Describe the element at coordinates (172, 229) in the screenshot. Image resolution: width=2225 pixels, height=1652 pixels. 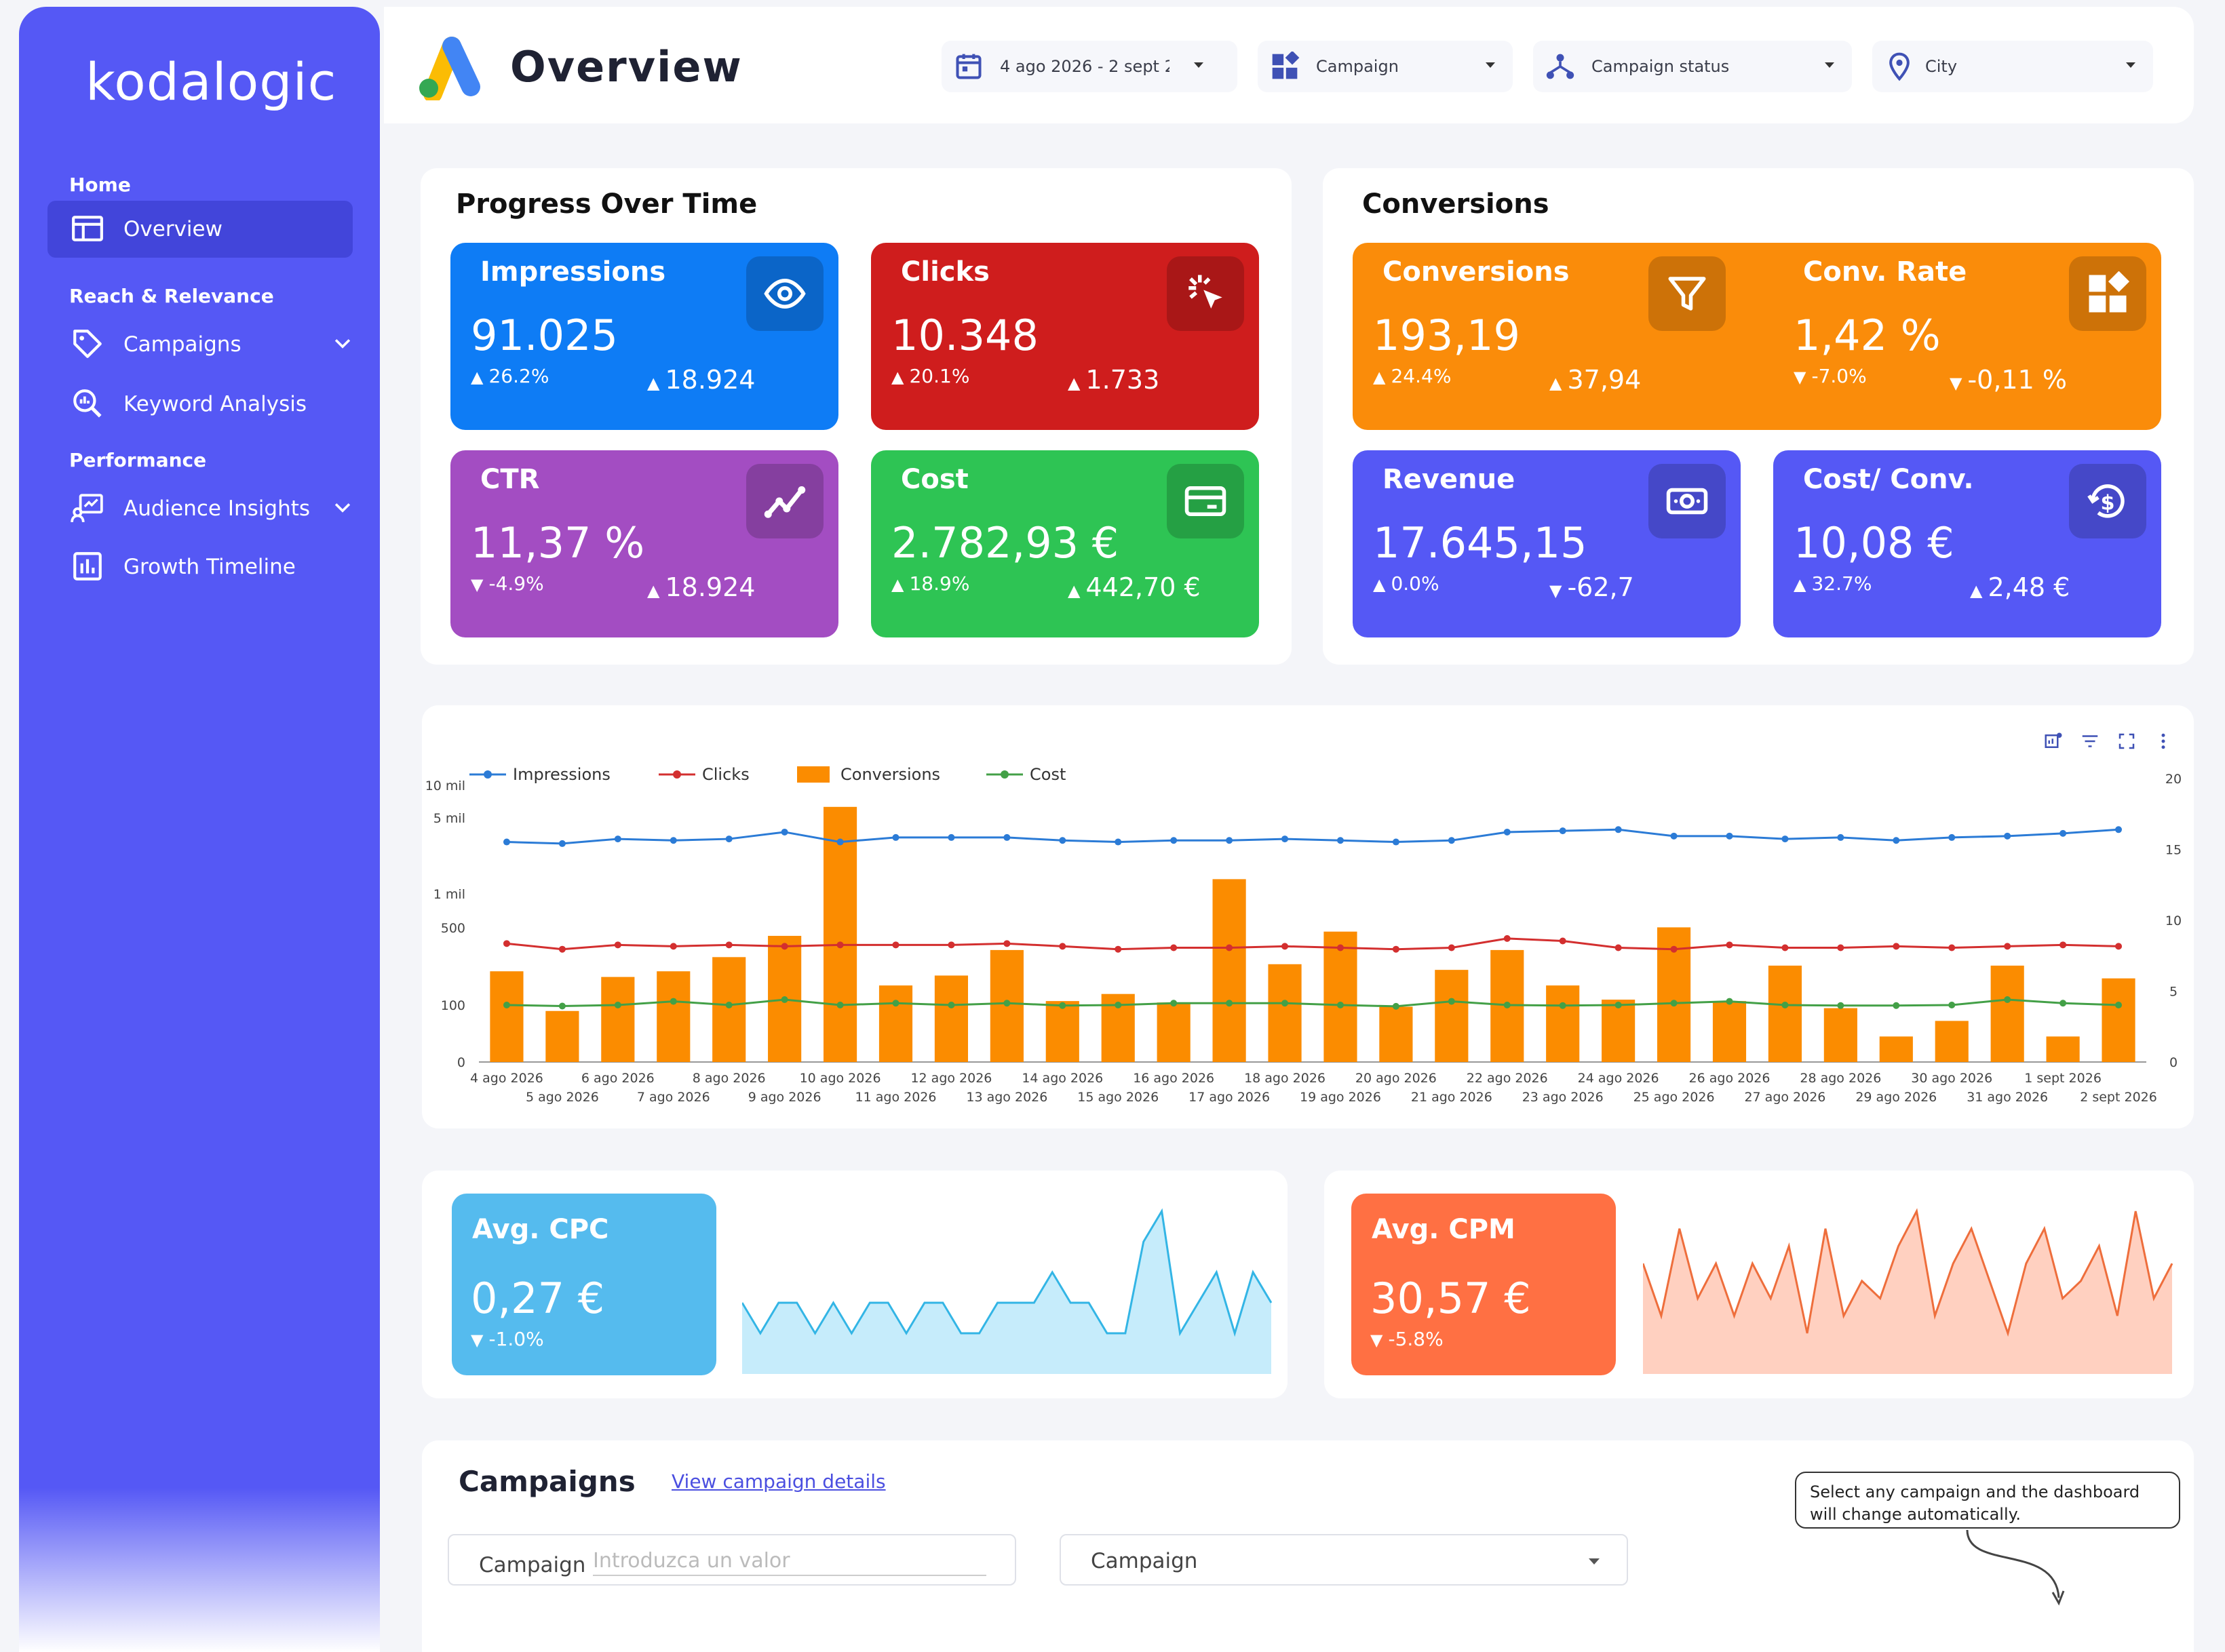
I see `sidebar-item-label: Overview` at that location.